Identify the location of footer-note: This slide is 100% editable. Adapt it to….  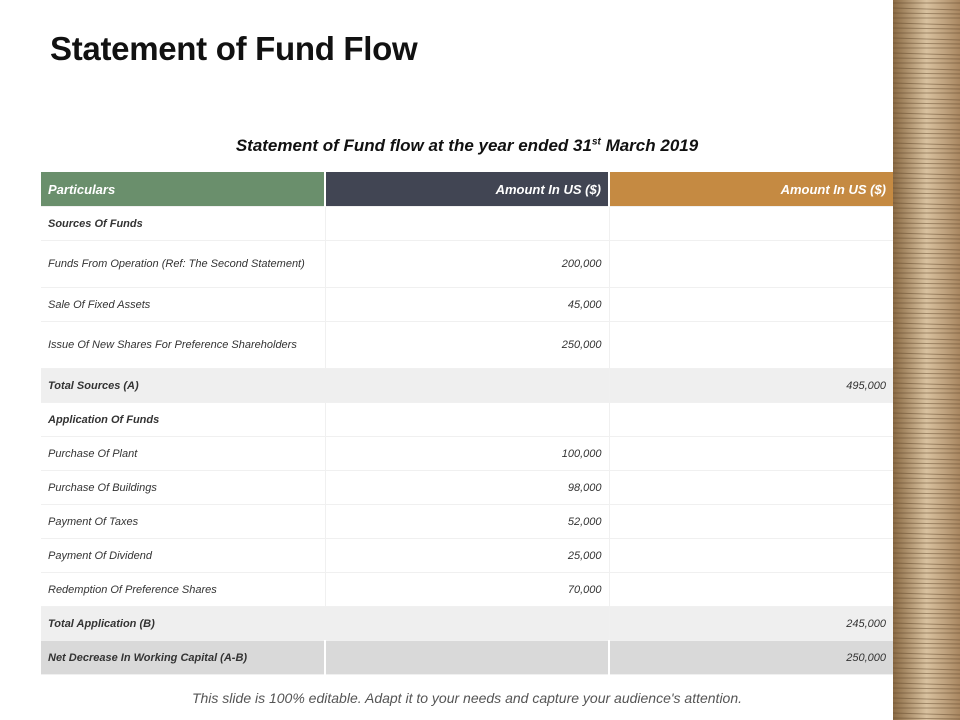
(467, 698).